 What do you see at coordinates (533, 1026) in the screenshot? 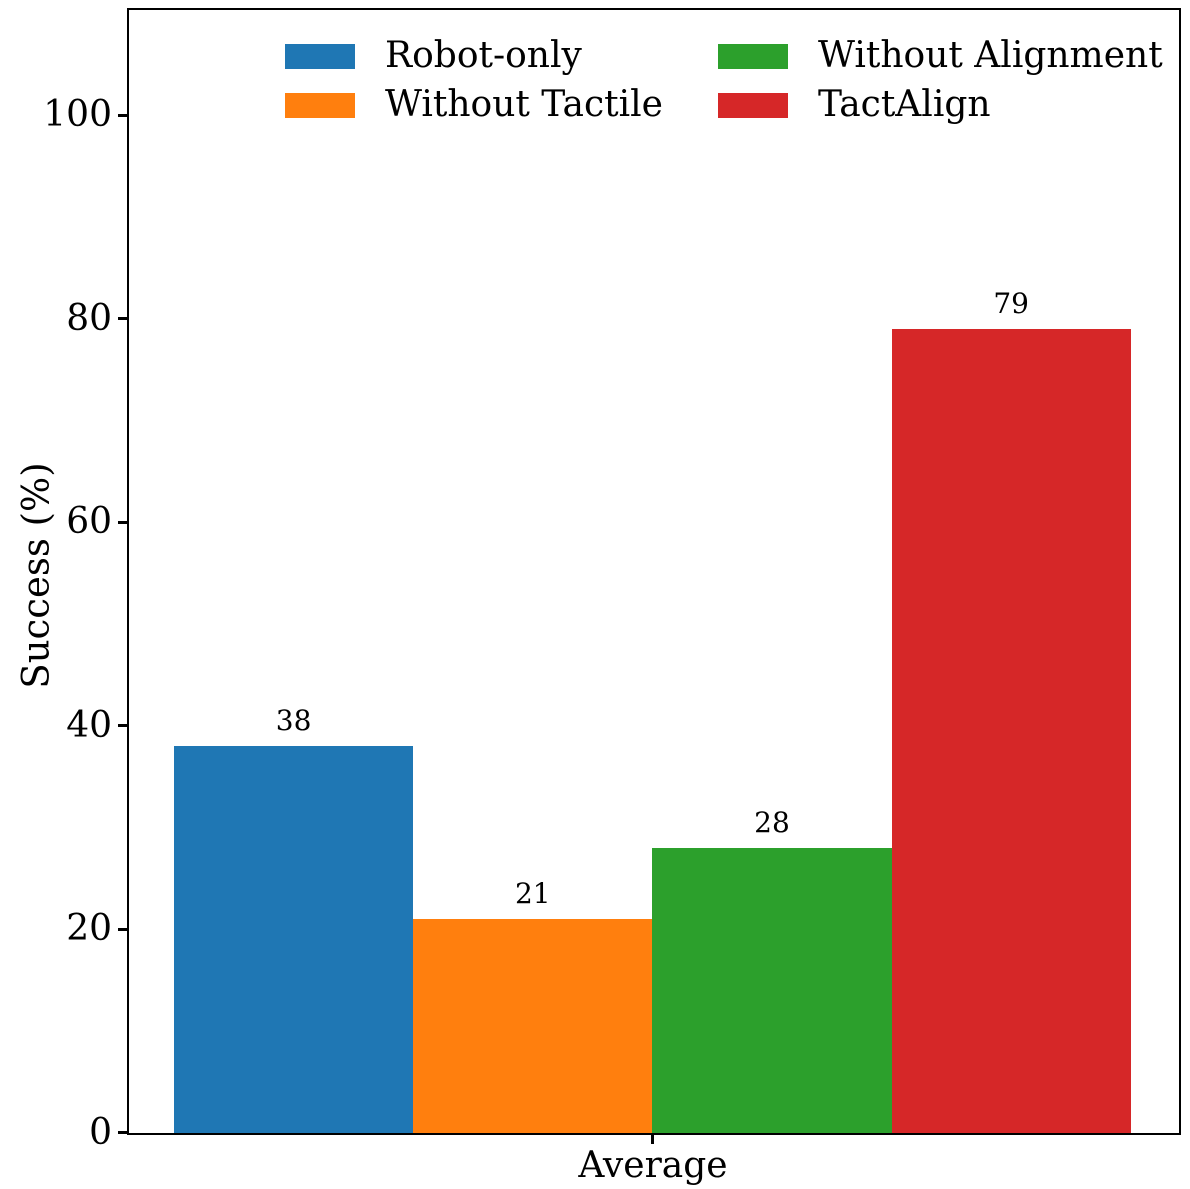
I see `bar-without-tactile` at bounding box center [533, 1026].